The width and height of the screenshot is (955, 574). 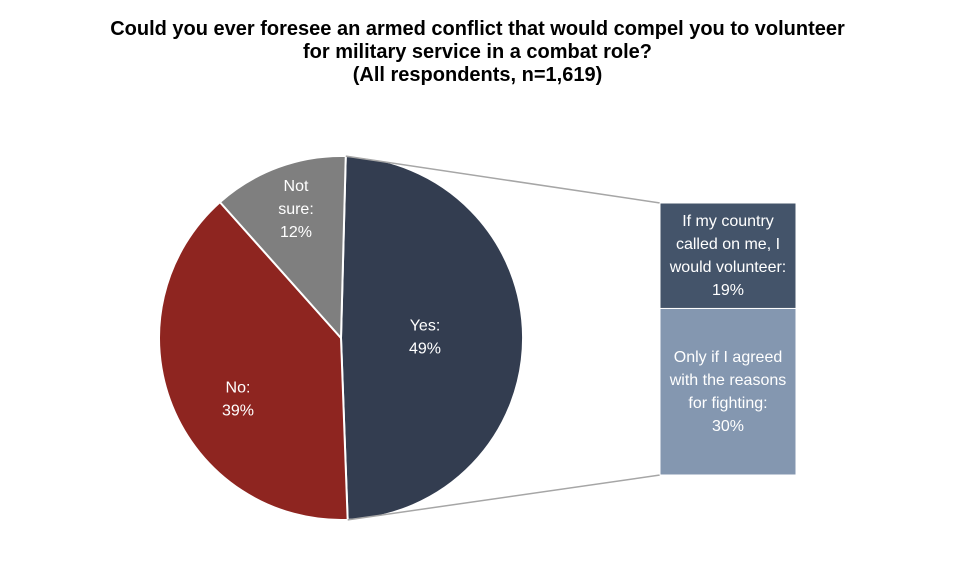 I want to click on chart-title-line-2: for military service in a combat role?, so click(x=477, y=52).